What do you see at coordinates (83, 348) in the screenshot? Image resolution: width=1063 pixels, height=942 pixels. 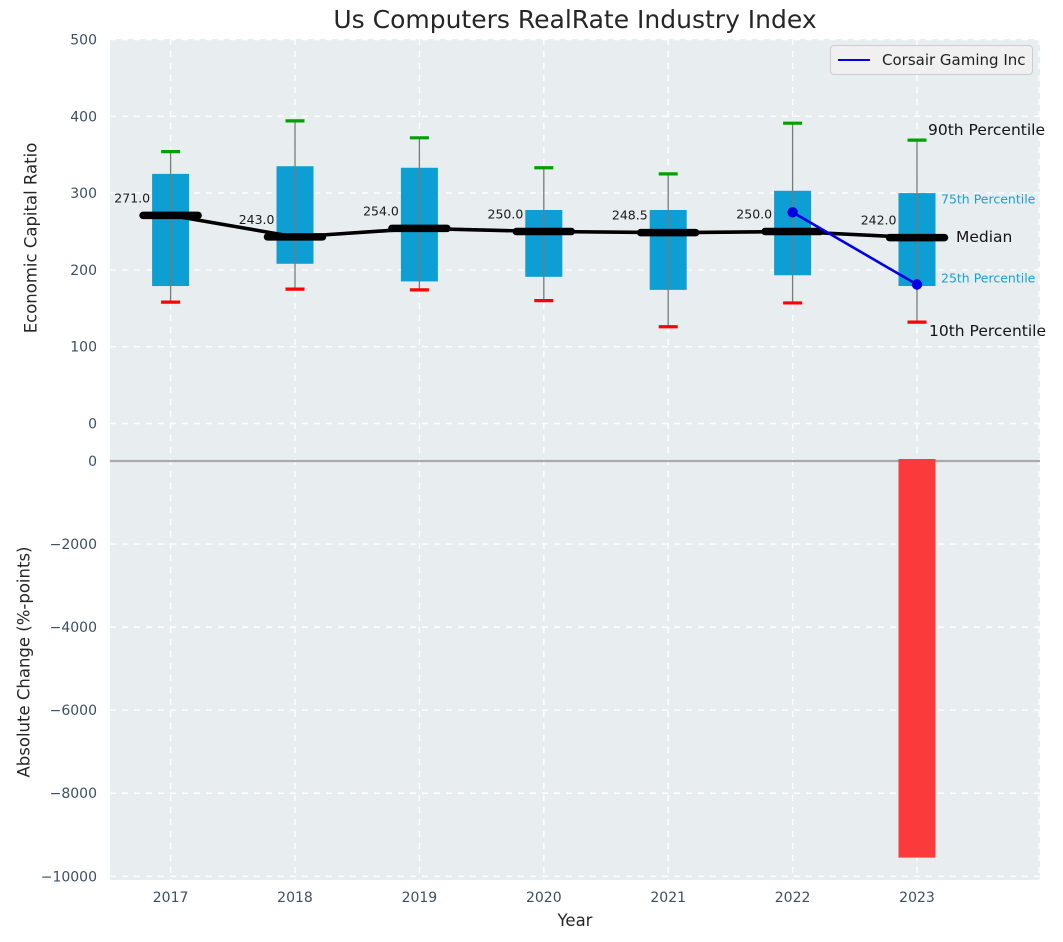 I see `top-y-tick-label: 100` at bounding box center [83, 348].